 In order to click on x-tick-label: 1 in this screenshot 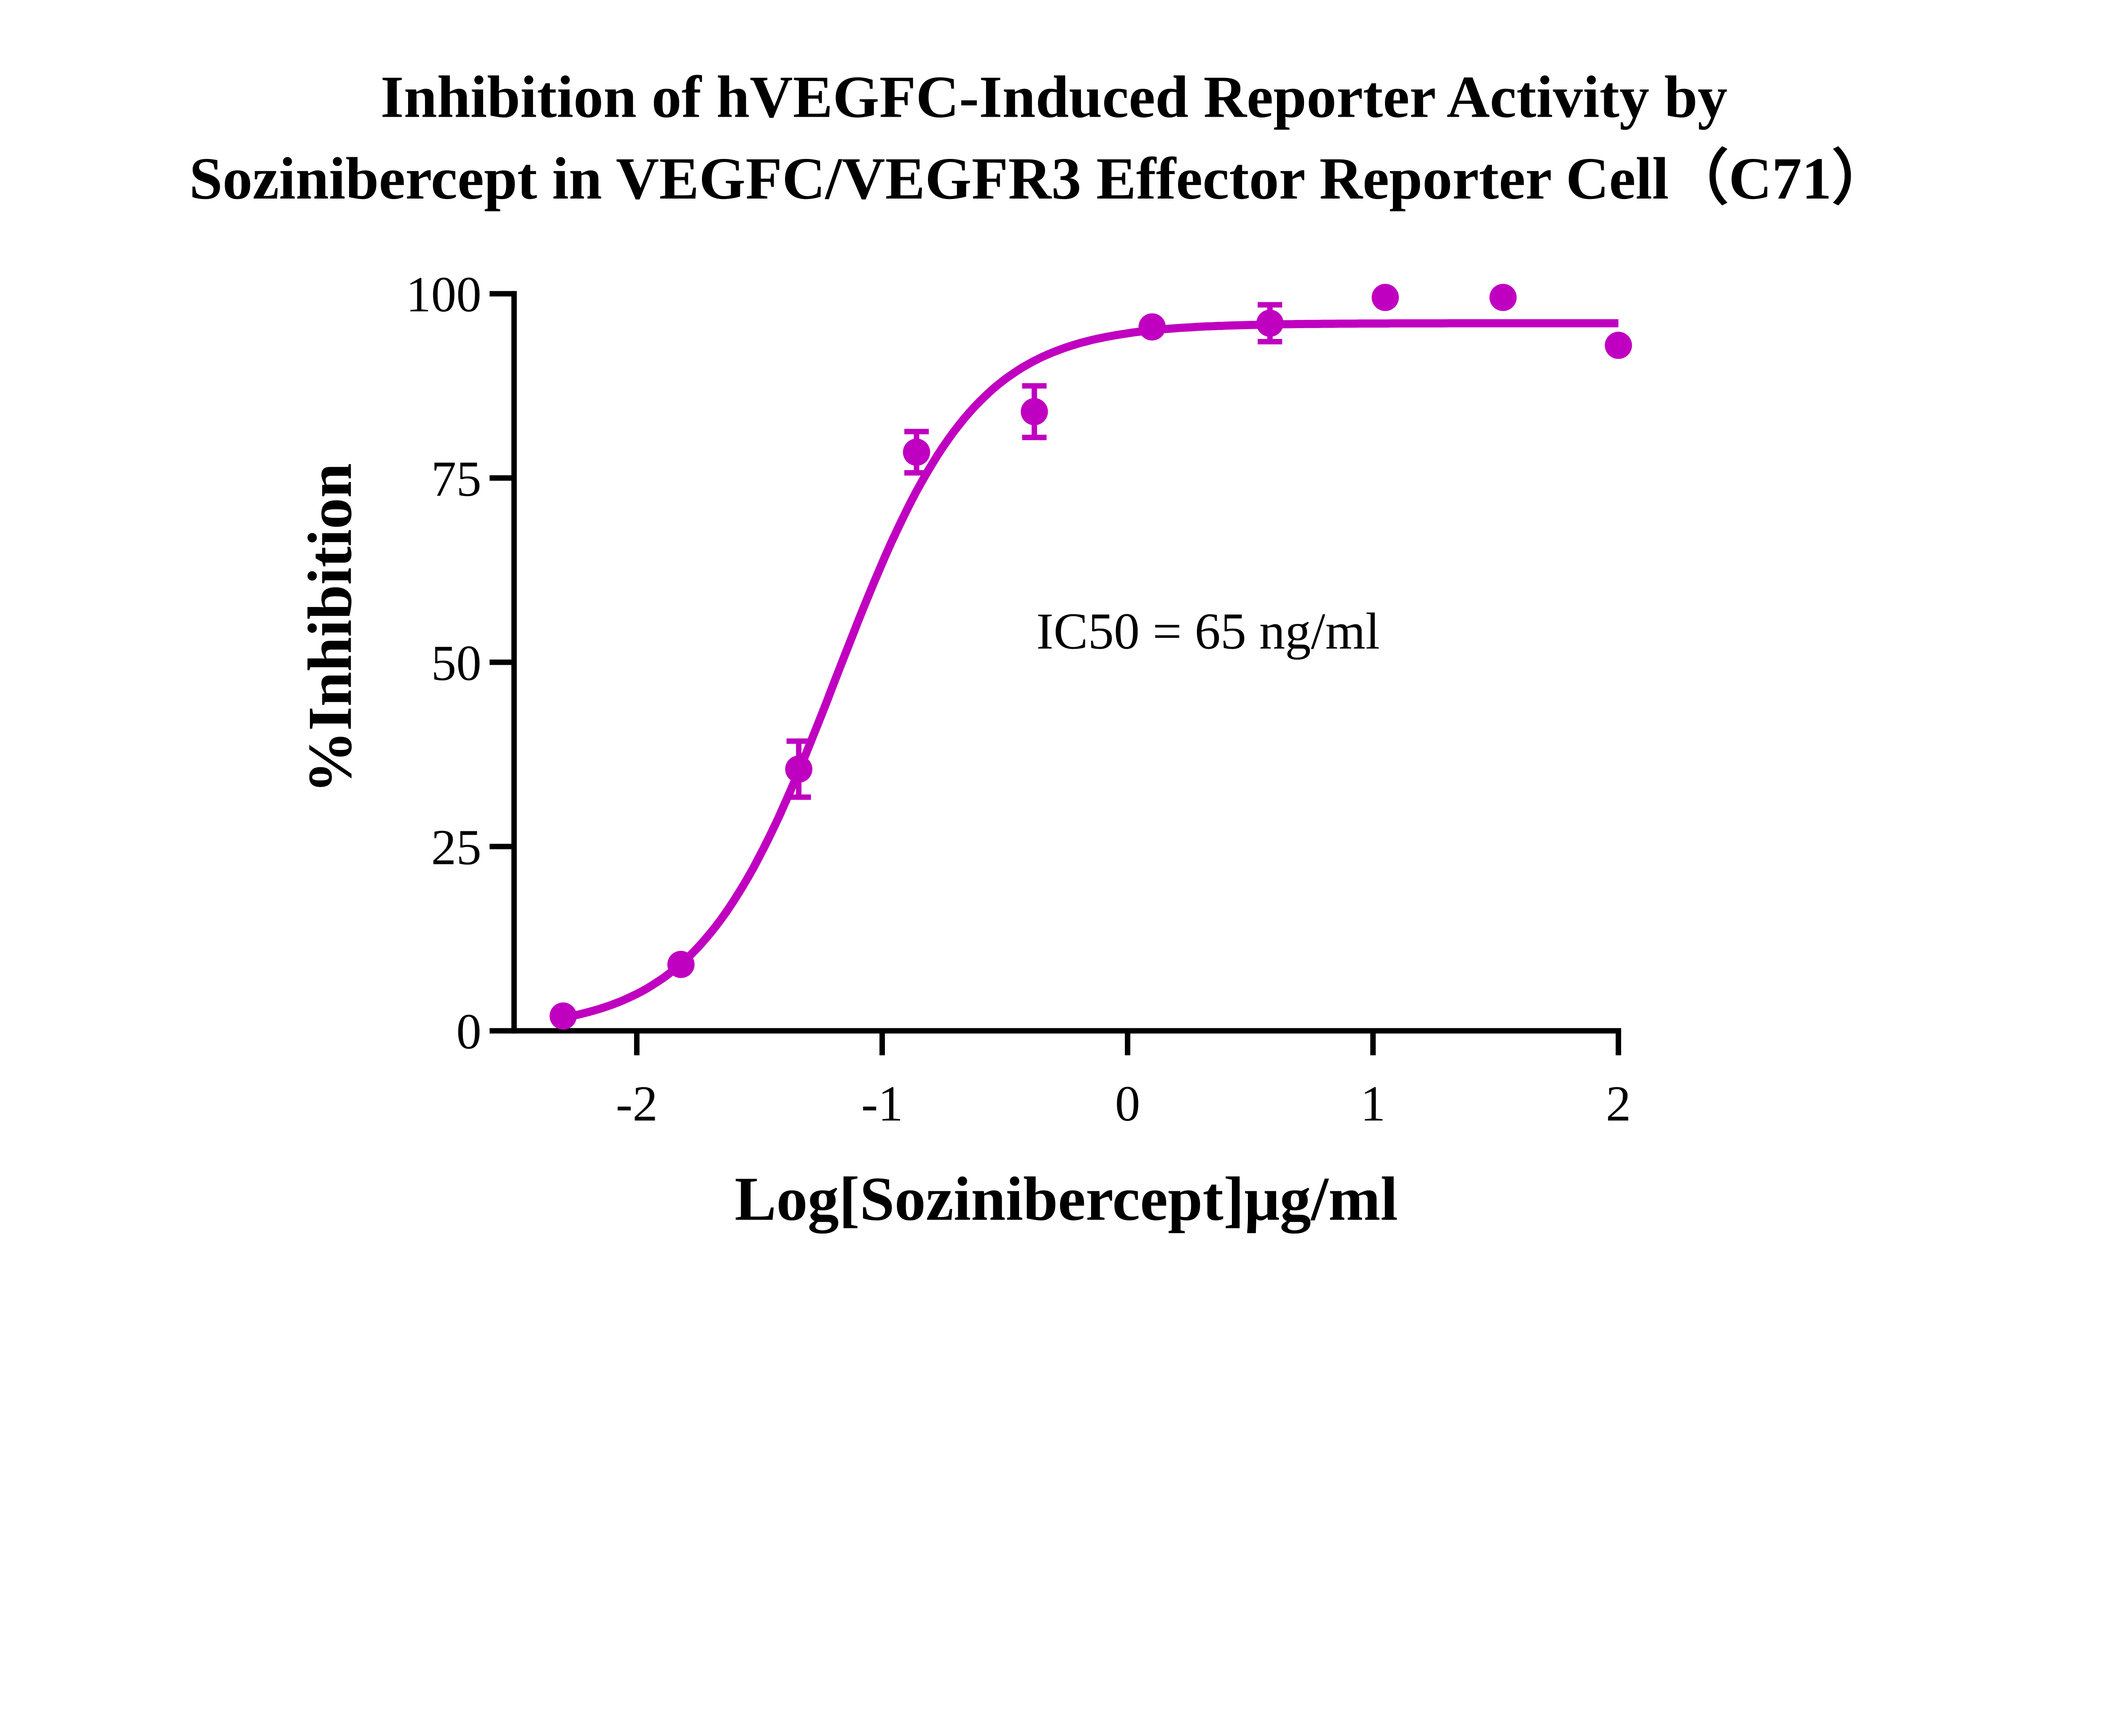, I will do `click(1373, 1103)`.